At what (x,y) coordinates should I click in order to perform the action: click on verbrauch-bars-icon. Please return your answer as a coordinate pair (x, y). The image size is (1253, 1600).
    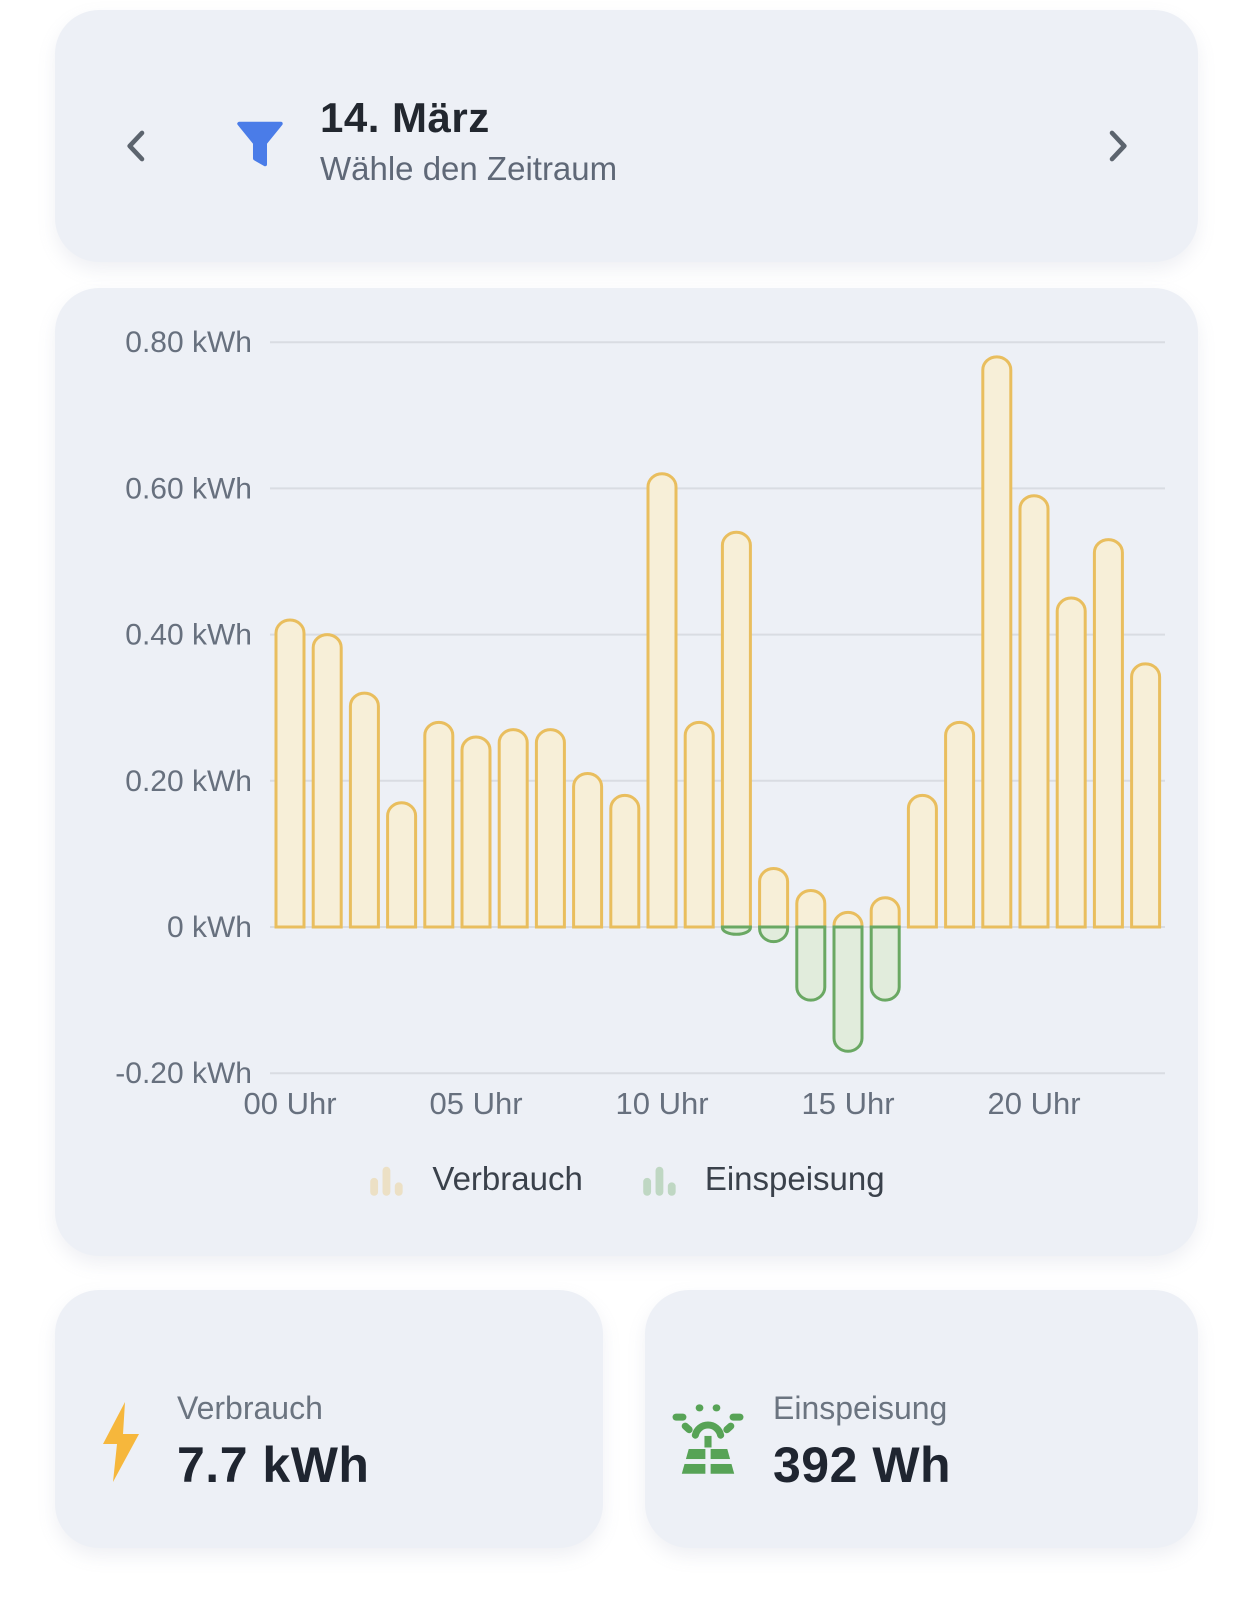
    Looking at the image, I should click on (387, 1181).